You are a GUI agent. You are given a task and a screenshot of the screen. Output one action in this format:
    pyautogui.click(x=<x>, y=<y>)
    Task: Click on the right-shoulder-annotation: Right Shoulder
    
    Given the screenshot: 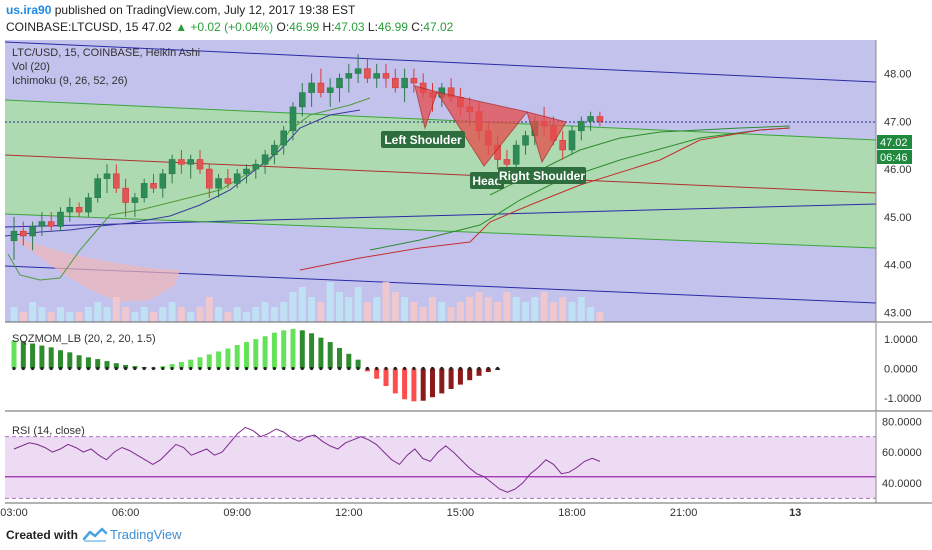 What is the action you would take?
    pyautogui.click(x=542, y=175)
    